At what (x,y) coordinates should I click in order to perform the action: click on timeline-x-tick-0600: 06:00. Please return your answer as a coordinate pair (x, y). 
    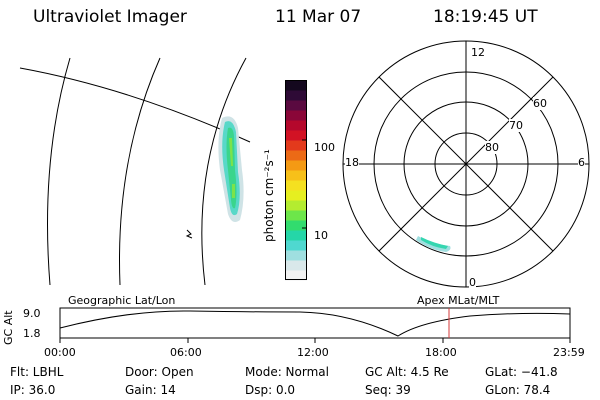
    Looking at the image, I should click on (186, 352).